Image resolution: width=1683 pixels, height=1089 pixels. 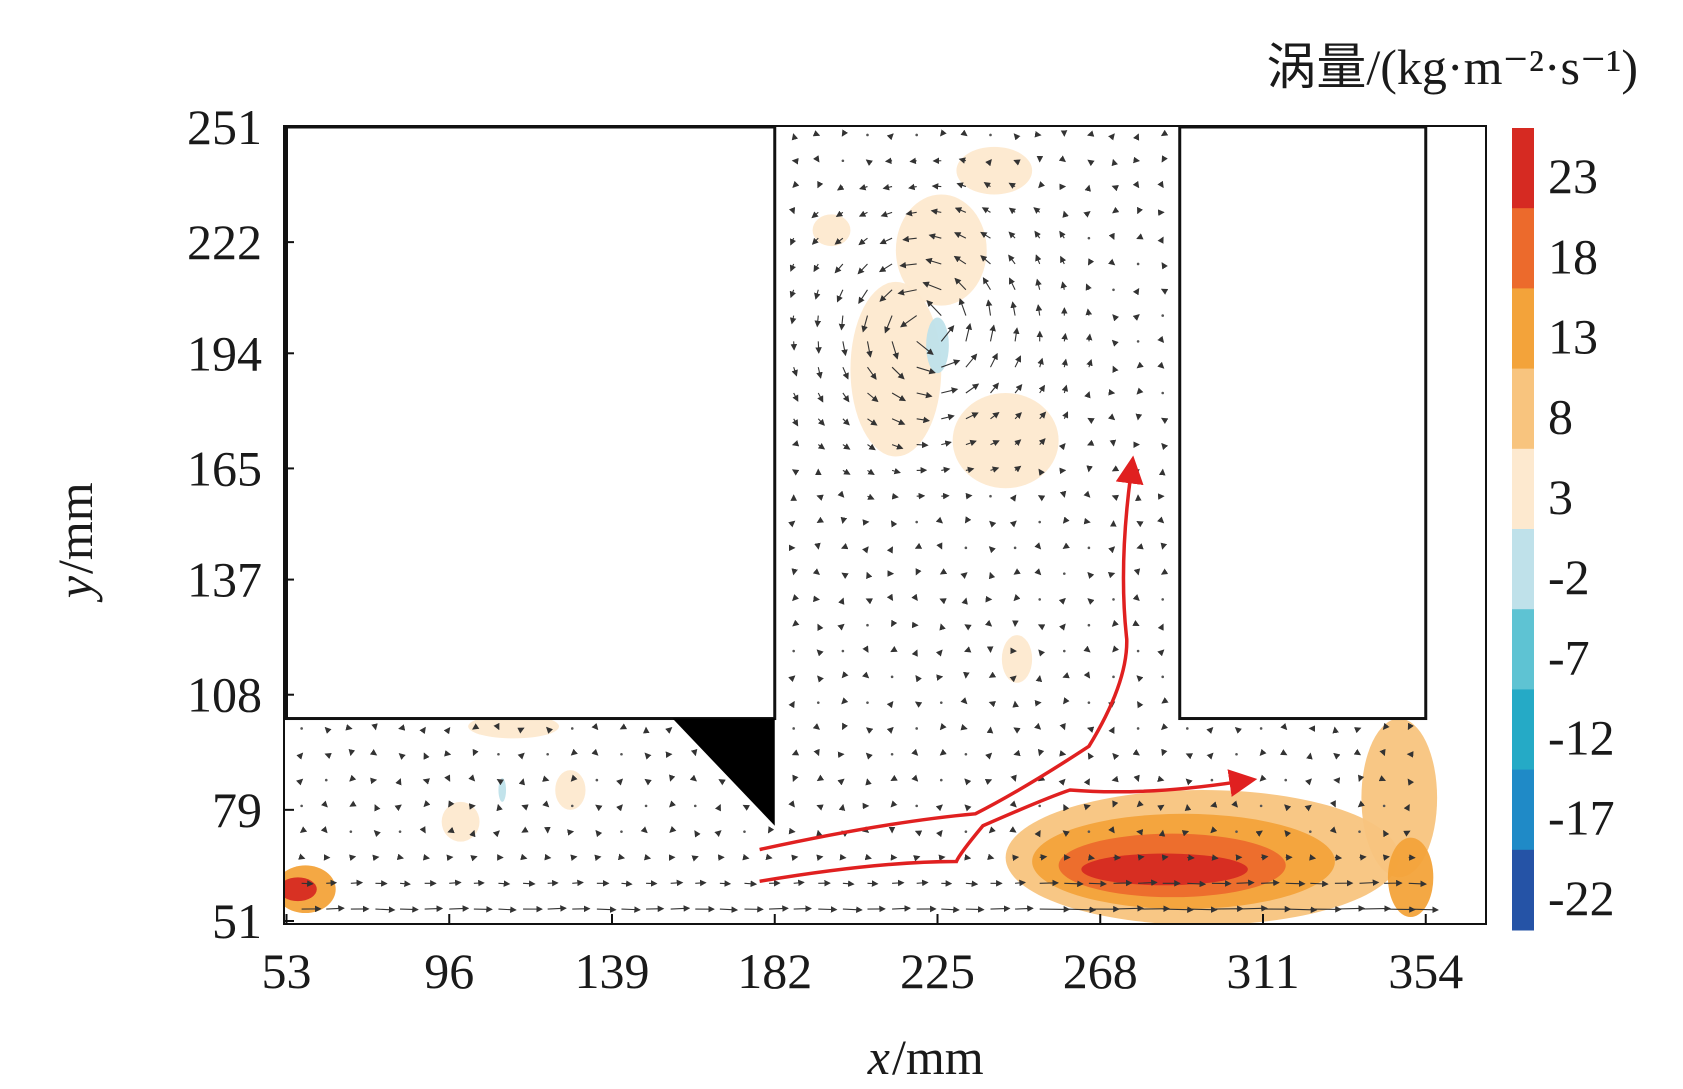 What do you see at coordinates (224, 127) in the screenshot?
I see `y-tick-label-7: 251` at bounding box center [224, 127].